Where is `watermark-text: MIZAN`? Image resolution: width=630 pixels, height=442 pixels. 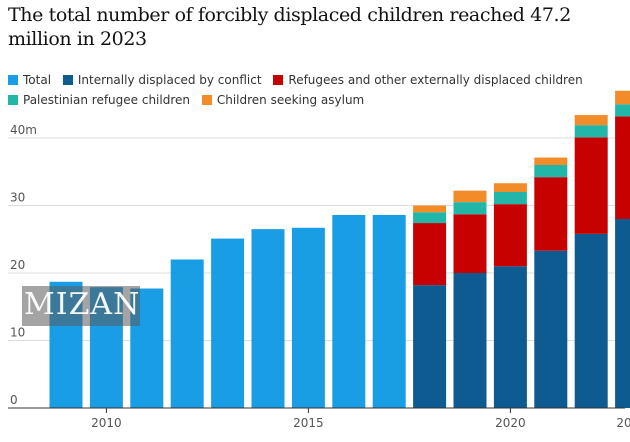 watermark-text: MIZAN is located at coordinates (82, 304).